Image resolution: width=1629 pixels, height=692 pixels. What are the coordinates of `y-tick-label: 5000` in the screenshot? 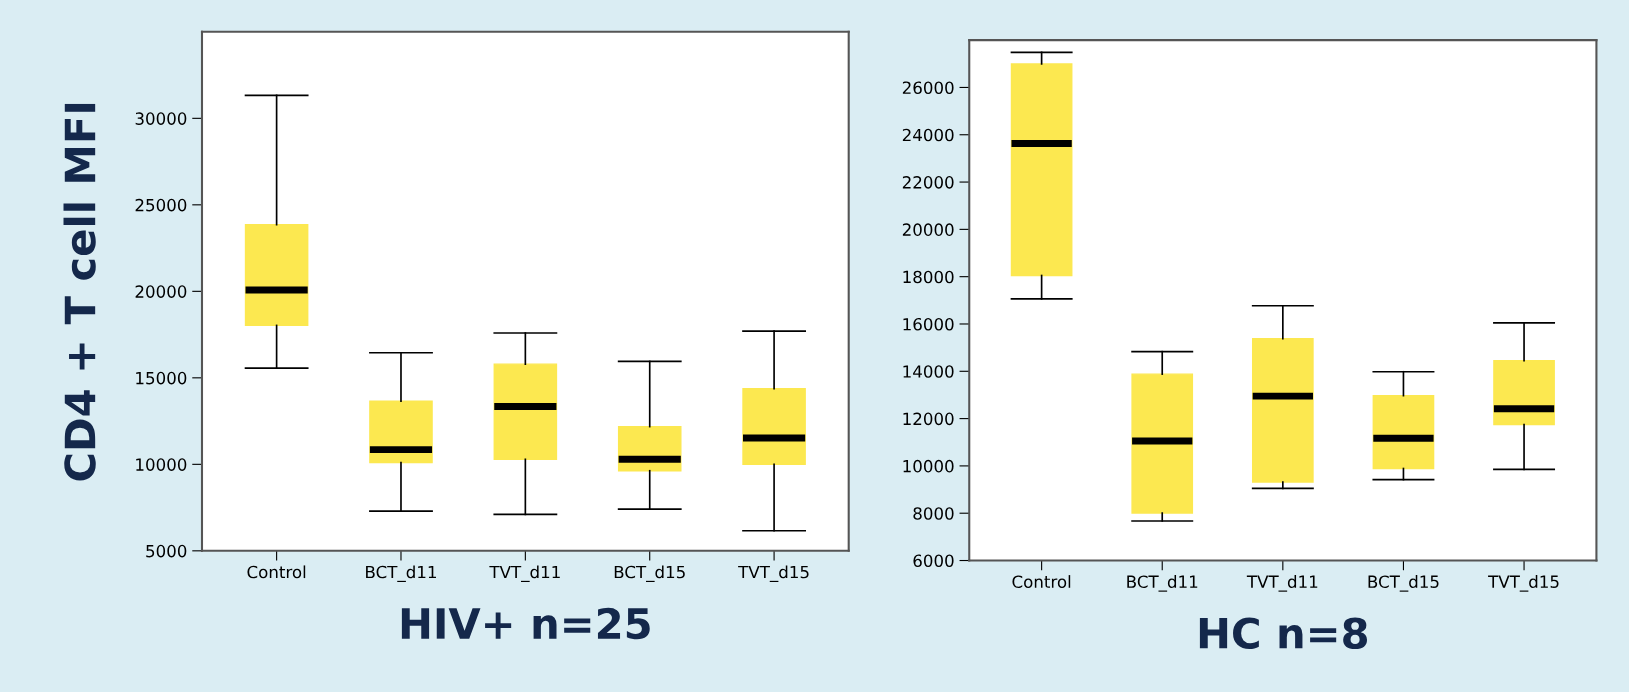 It's located at (166, 551).